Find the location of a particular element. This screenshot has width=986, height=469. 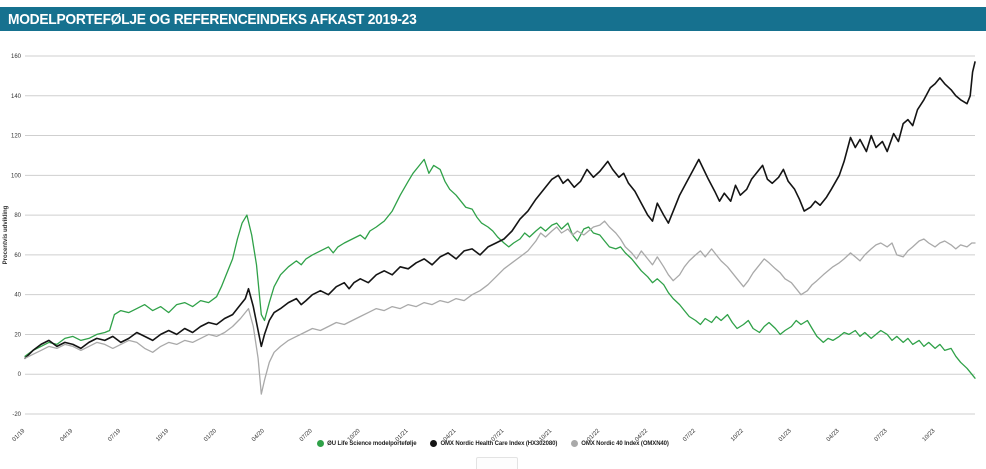

y-tick-label: 20 is located at coordinates (17, 335).